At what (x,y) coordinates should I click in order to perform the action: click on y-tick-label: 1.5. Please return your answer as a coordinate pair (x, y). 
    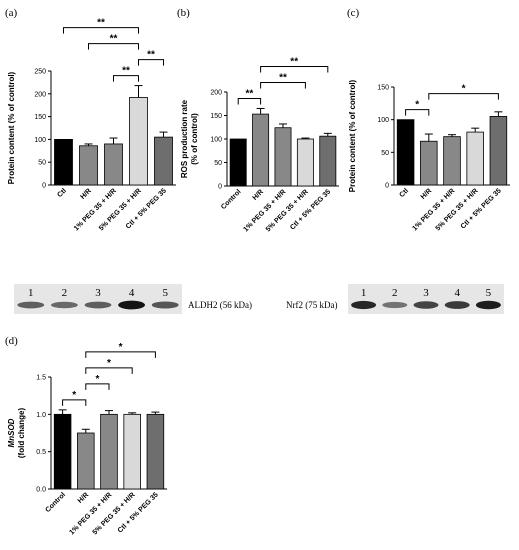
    Looking at the image, I should click on (41, 378).